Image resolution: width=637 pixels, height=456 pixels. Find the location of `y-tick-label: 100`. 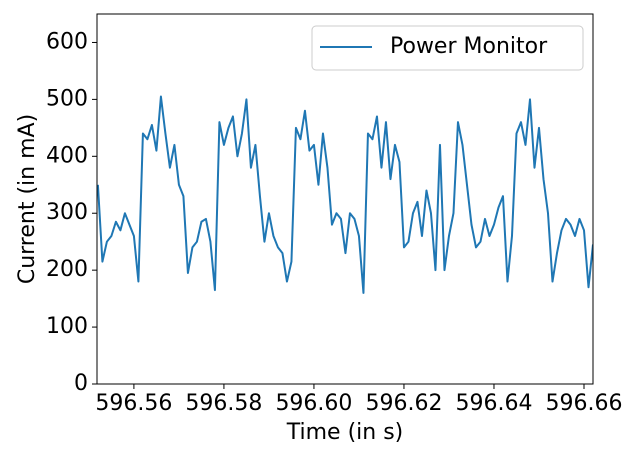

y-tick-label: 100 is located at coordinates (67, 326).